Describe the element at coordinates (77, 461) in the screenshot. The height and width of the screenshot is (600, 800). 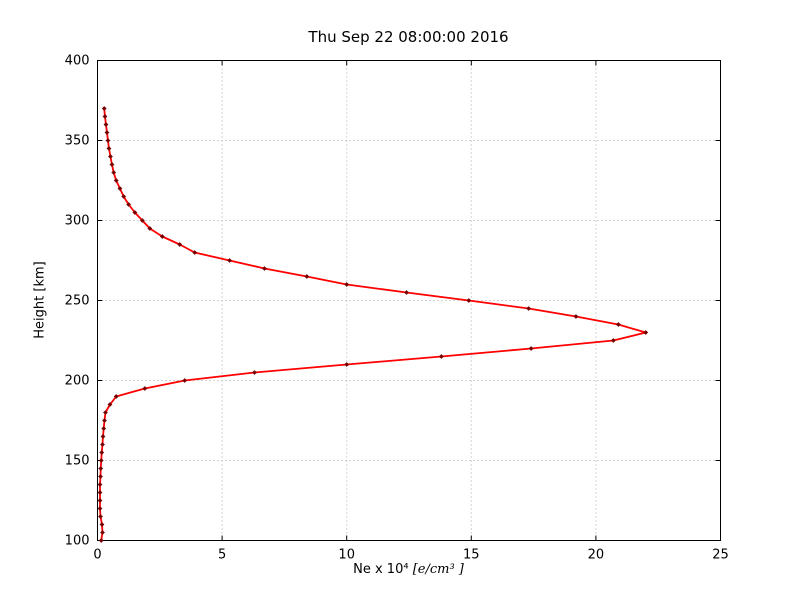
I see `svg-text: 150` at that location.